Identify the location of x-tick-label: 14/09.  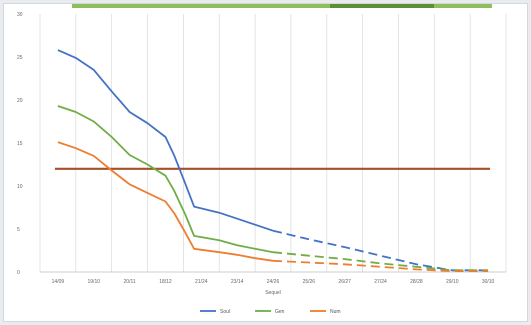
(58, 282).